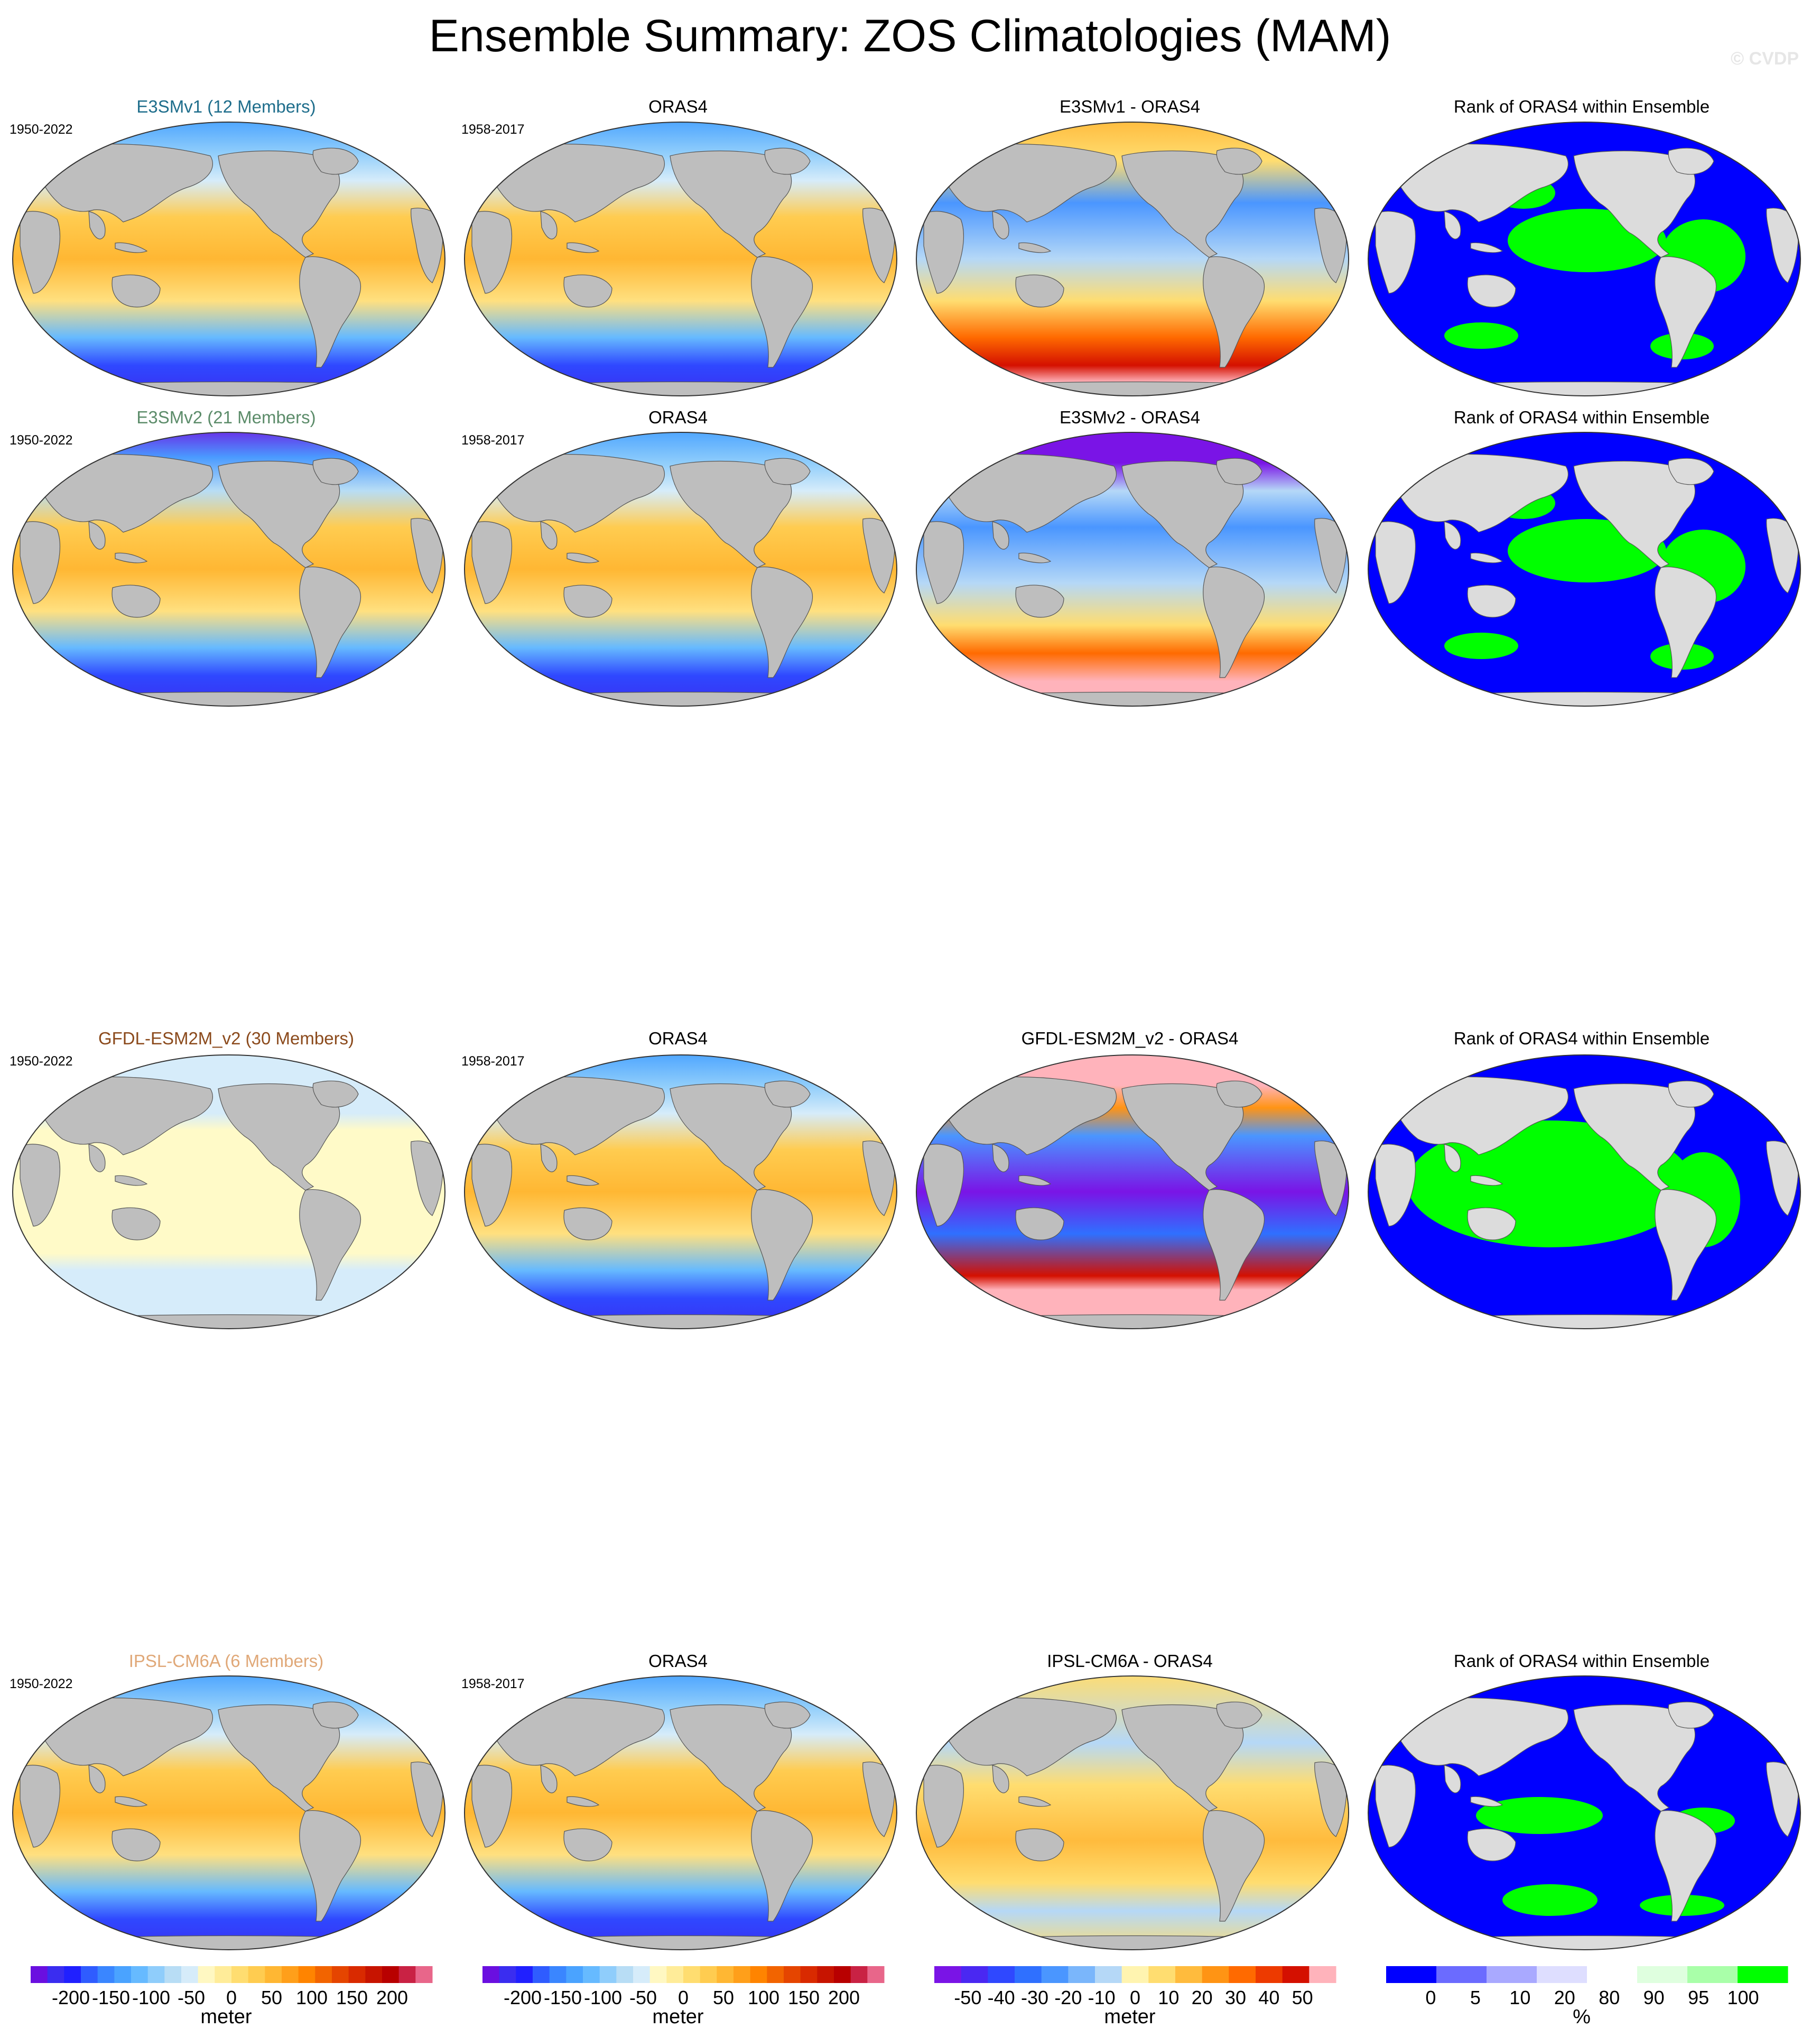 The width and height of the screenshot is (1820, 2038). Describe the element at coordinates (1550, 1900) in the screenshot. I see `rank-high-region` at that location.